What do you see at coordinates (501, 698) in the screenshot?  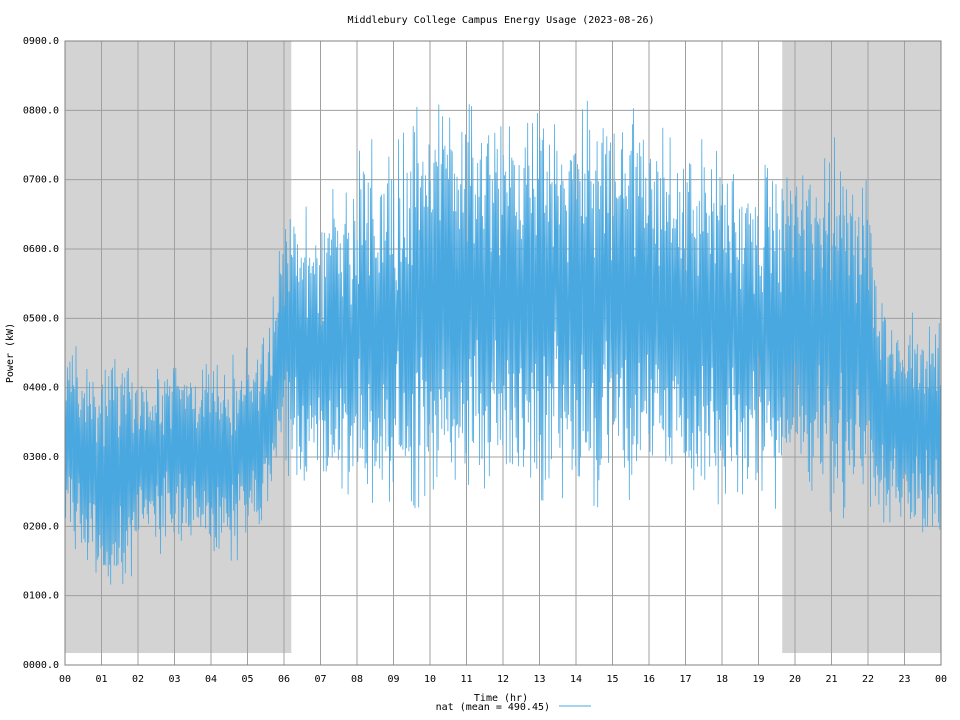 I see `x-axis-label: Time (hr)` at bounding box center [501, 698].